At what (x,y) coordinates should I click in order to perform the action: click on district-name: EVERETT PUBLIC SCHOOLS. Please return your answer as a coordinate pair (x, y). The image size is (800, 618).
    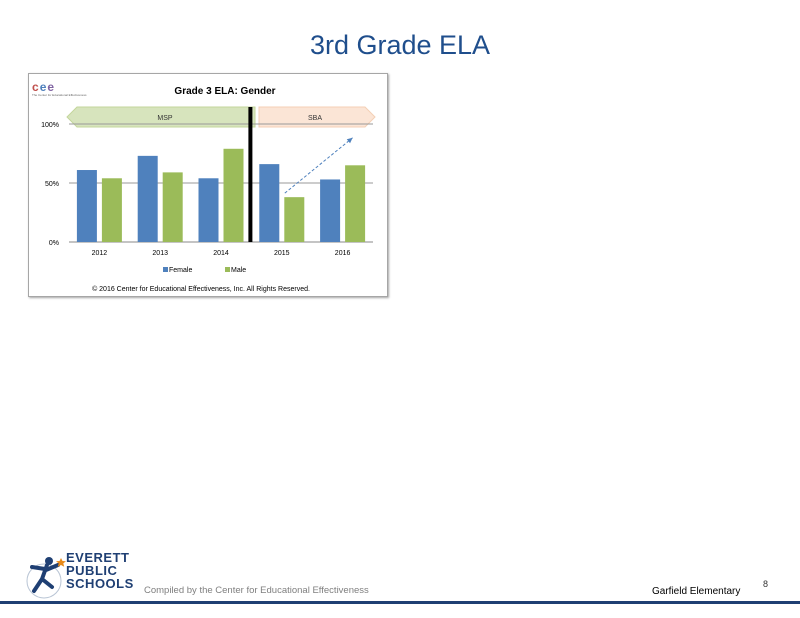
    Looking at the image, I should click on (100, 570).